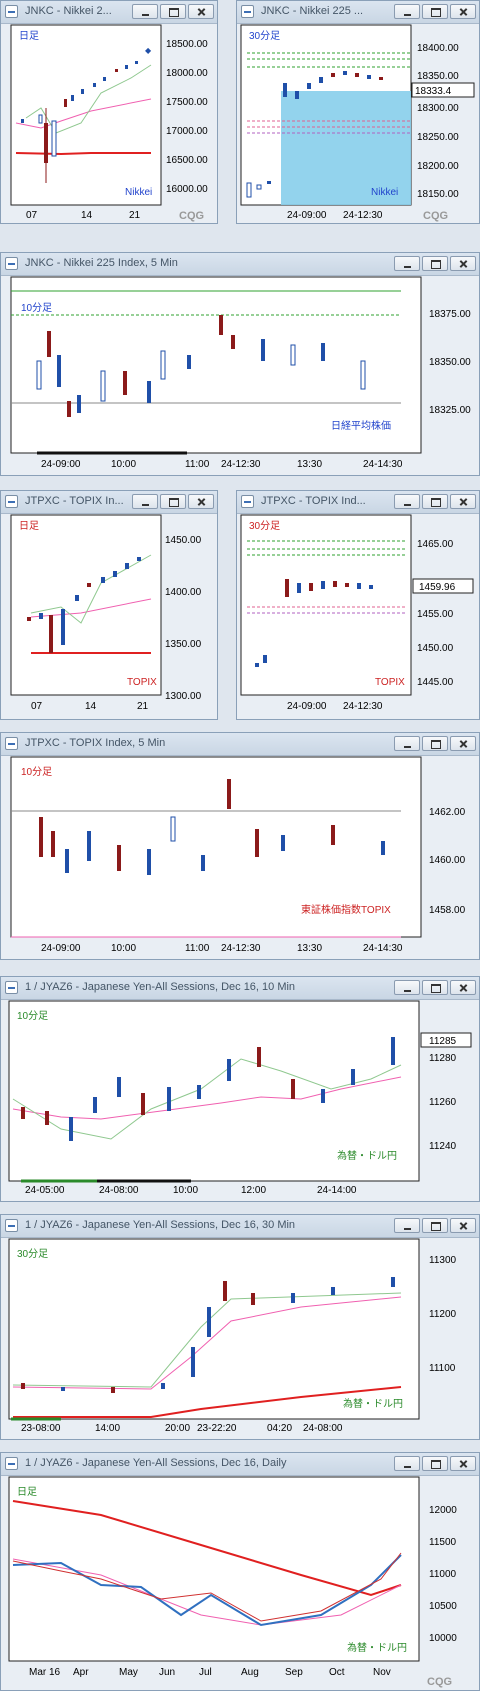 This screenshot has height=1691, width=480. I want to click on price-tick: 11280, so click(443, 1058).